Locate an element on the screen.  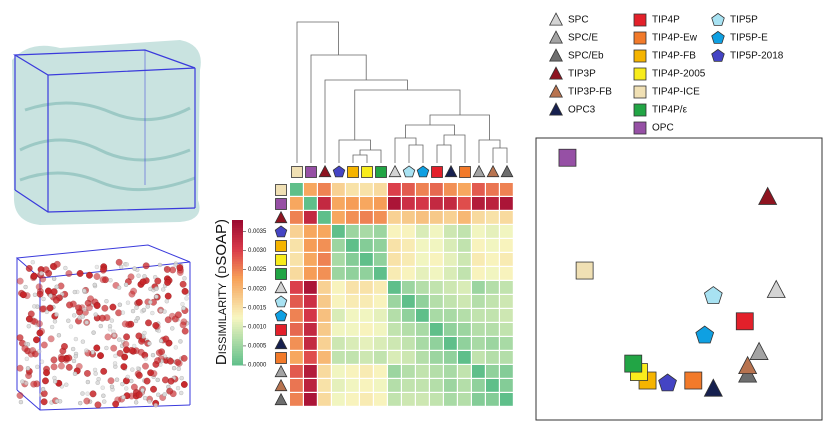
legend-label: TIP4P-FB is located at coordinates (674, 56).